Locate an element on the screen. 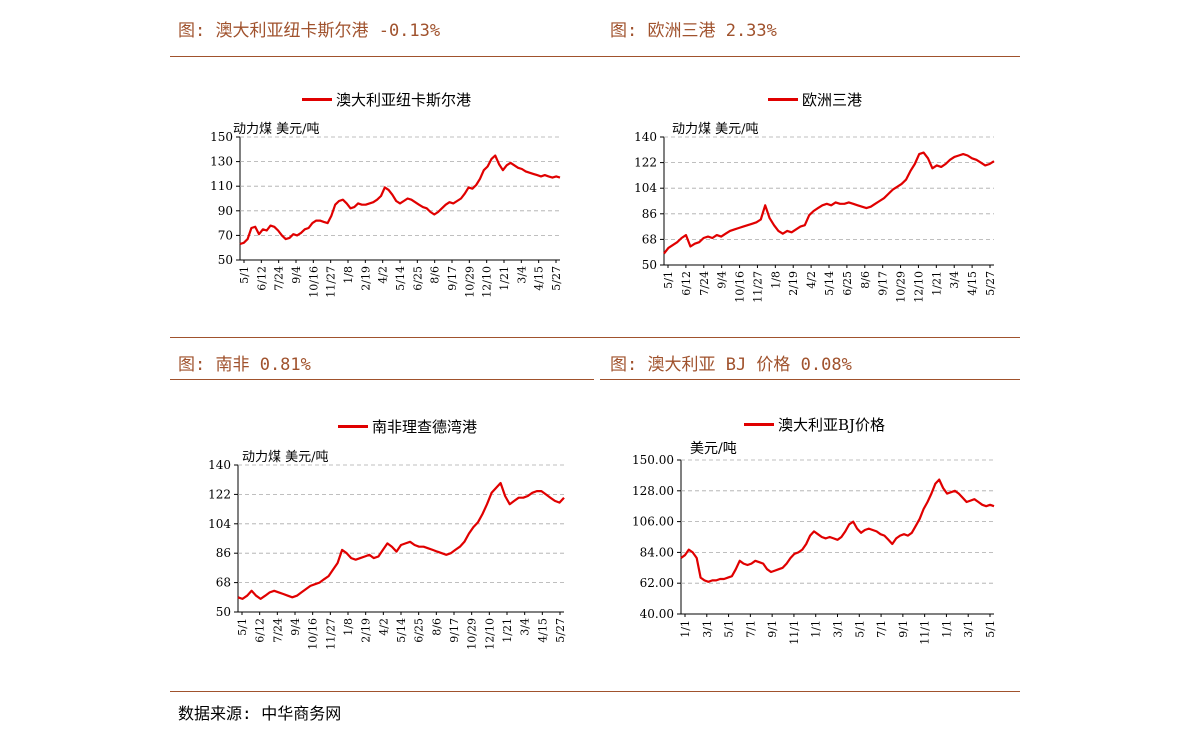 This screenshot has height=738, width=1191. x-tick-label: 10/16 is located at coordinates (313, 282).